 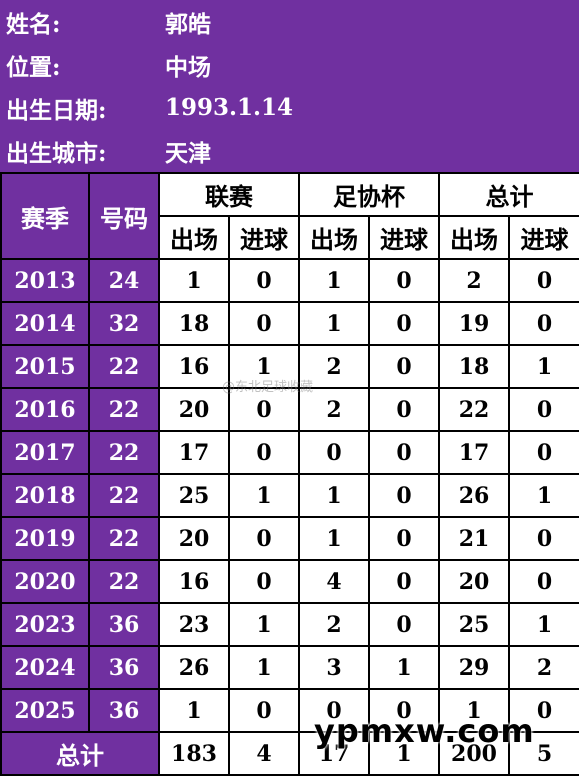 I want to click on birthplace-label: 出生城市:, so click(x=56, y=153).